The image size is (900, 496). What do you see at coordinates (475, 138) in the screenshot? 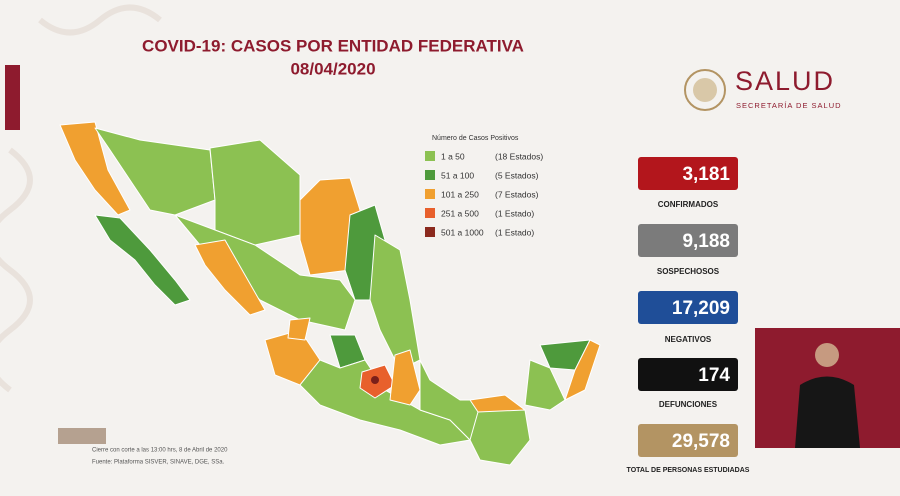
I see `legend-title: Número de Casos Positivos` at bounding box center [475, 138].